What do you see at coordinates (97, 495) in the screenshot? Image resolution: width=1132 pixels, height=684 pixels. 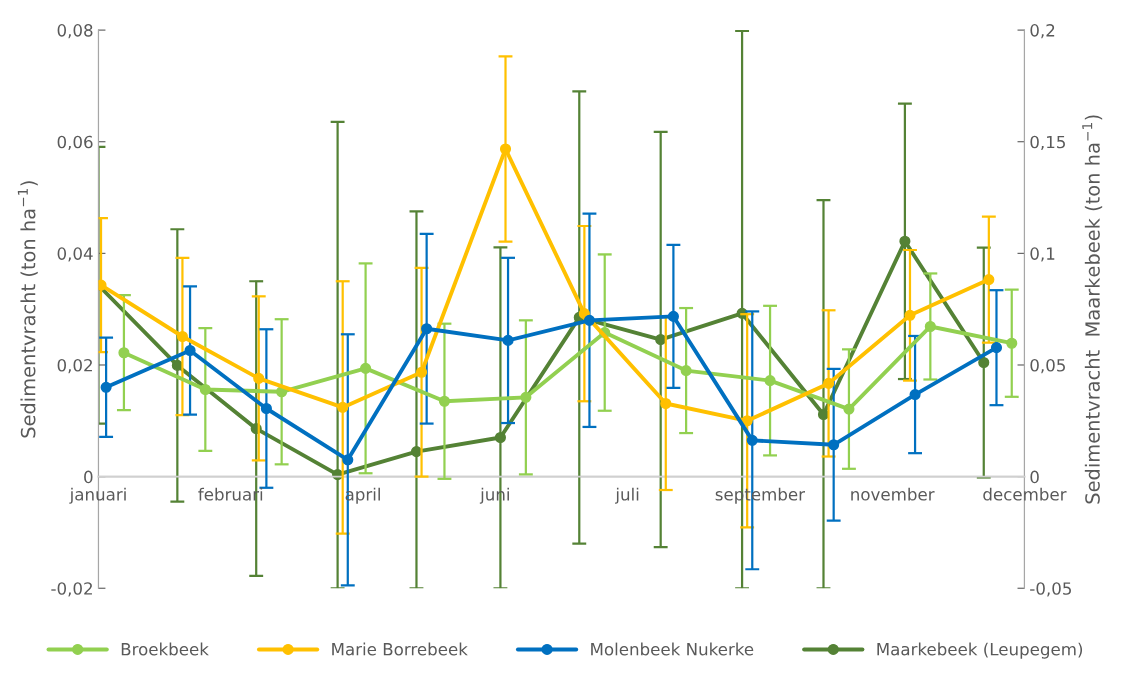 I see `x-tick-label: januari` at bounding box center [97, 495].